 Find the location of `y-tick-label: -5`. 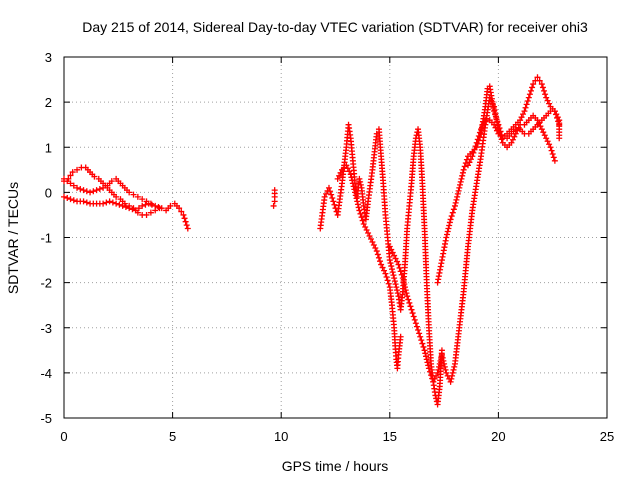

y-tick-label: -5 is located at coordinates (46, 418).